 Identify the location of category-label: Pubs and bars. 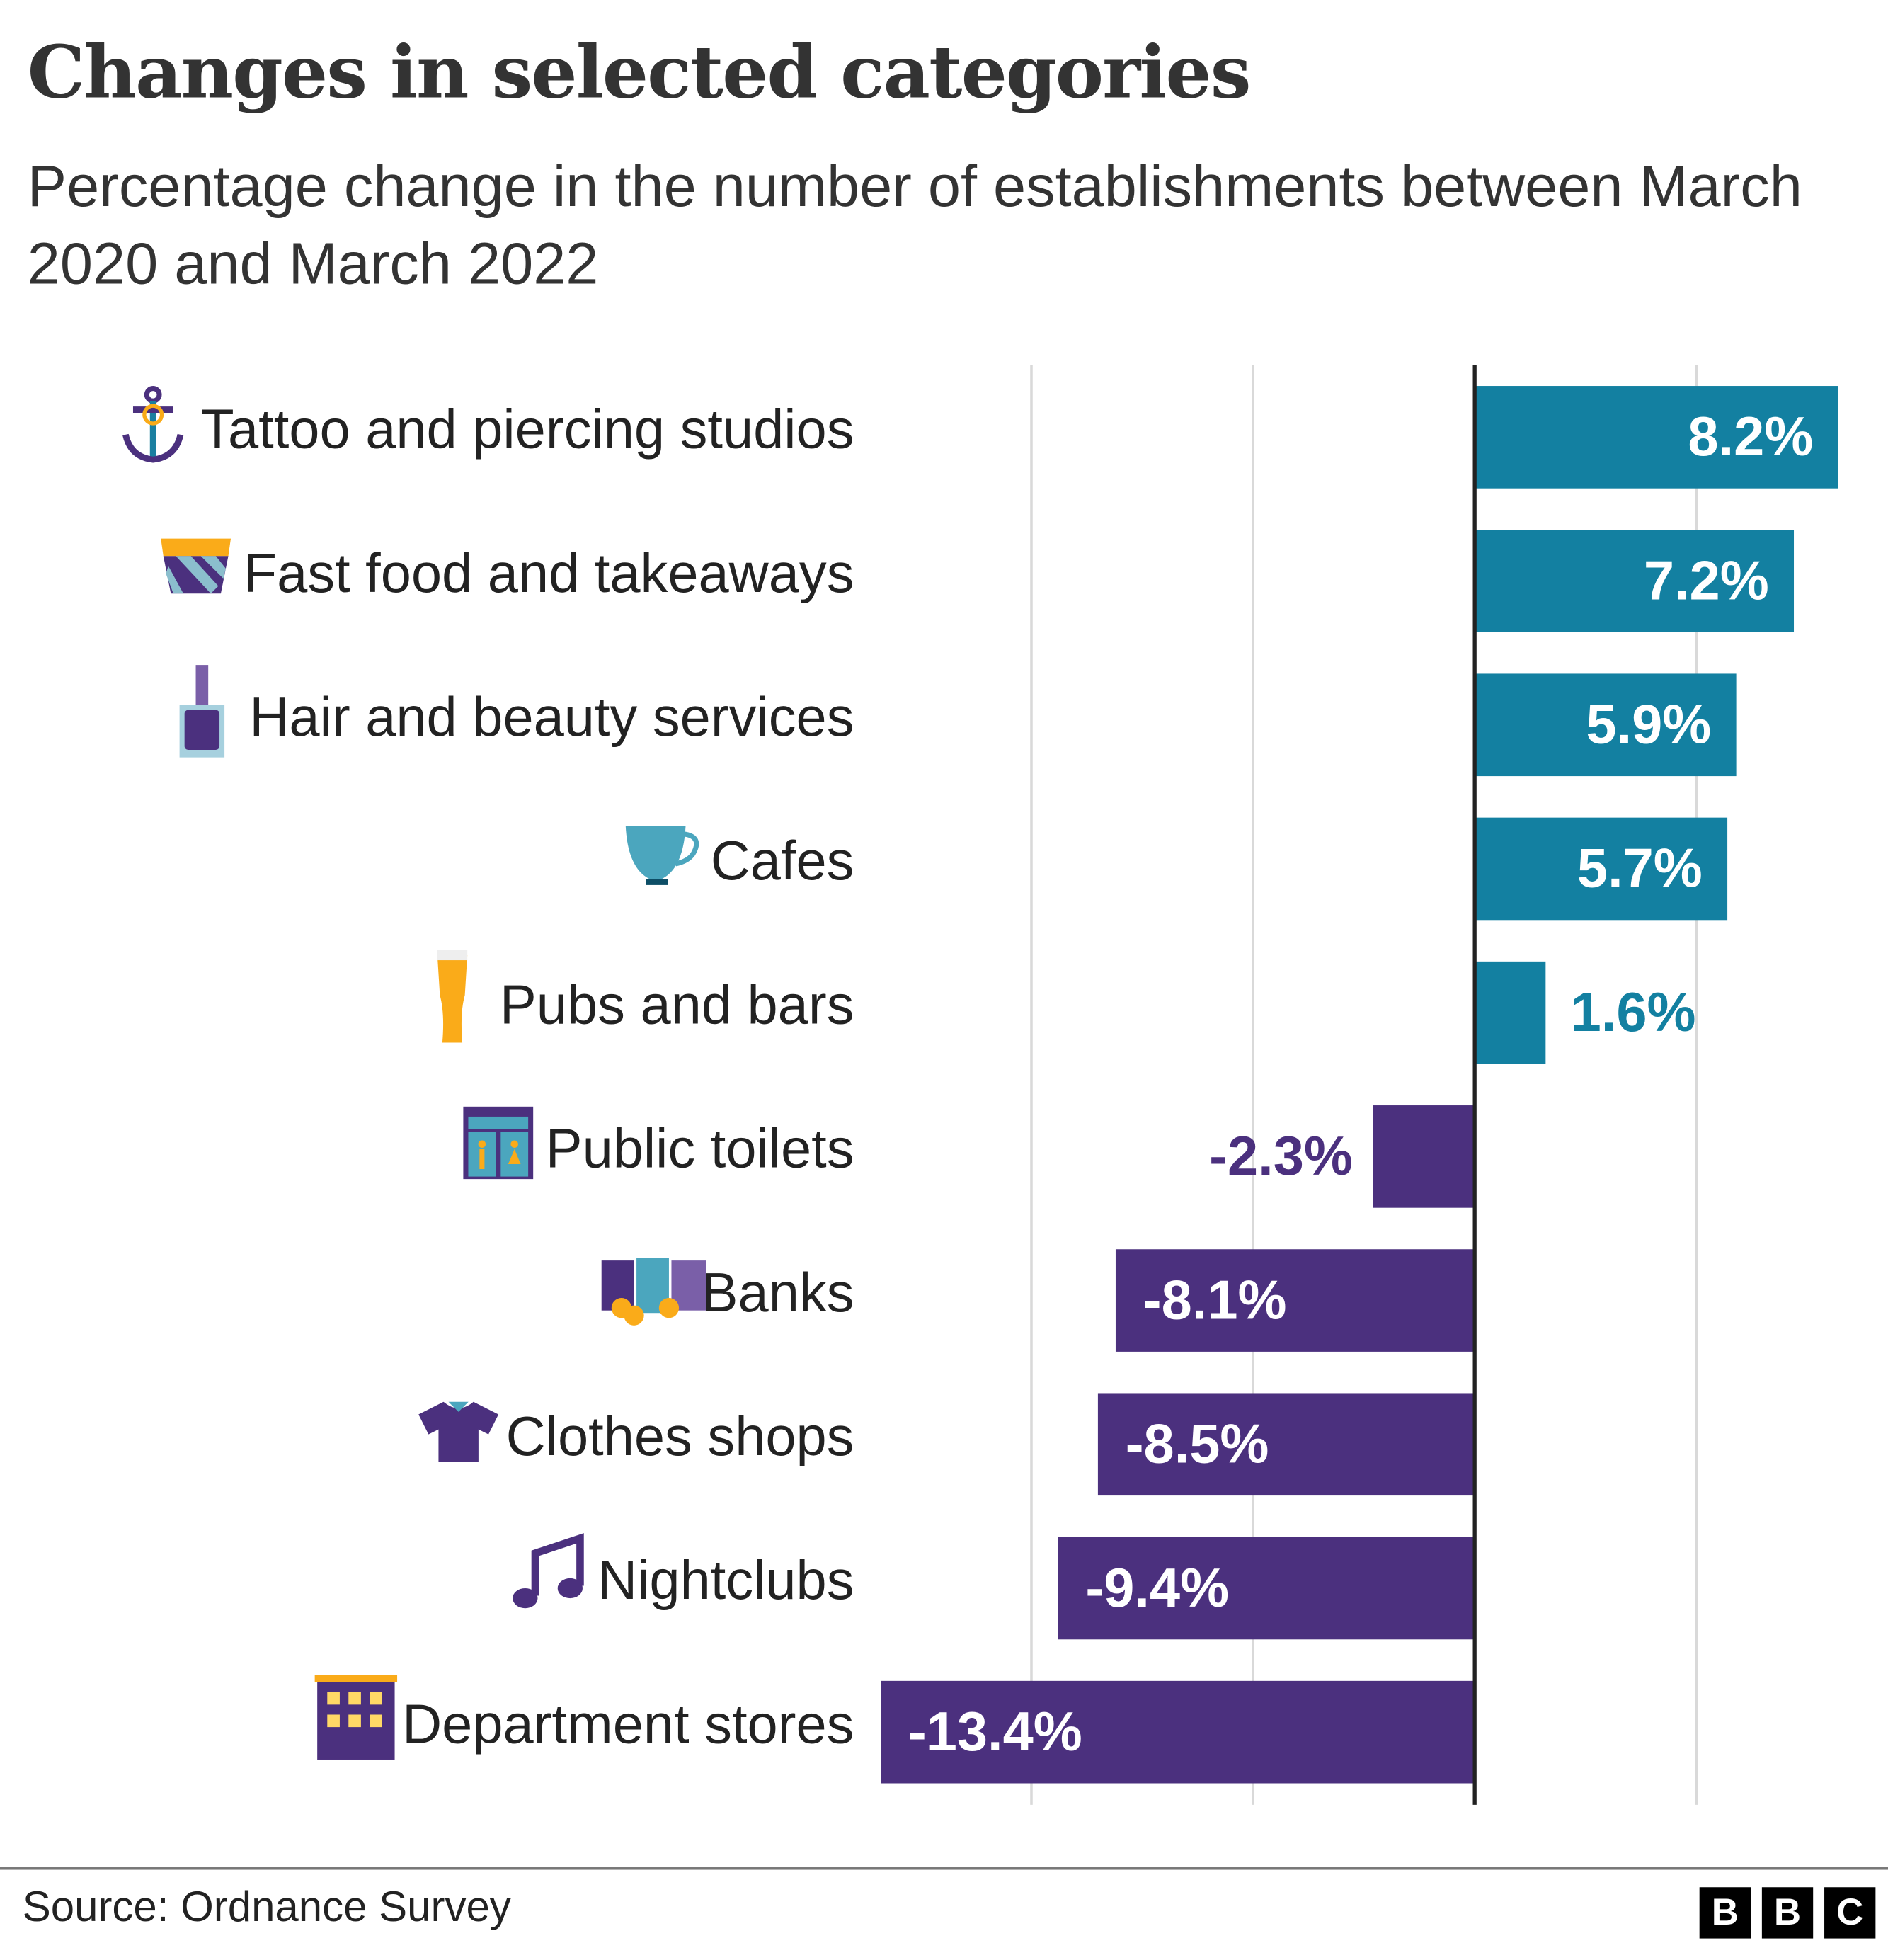
(677, 1005).